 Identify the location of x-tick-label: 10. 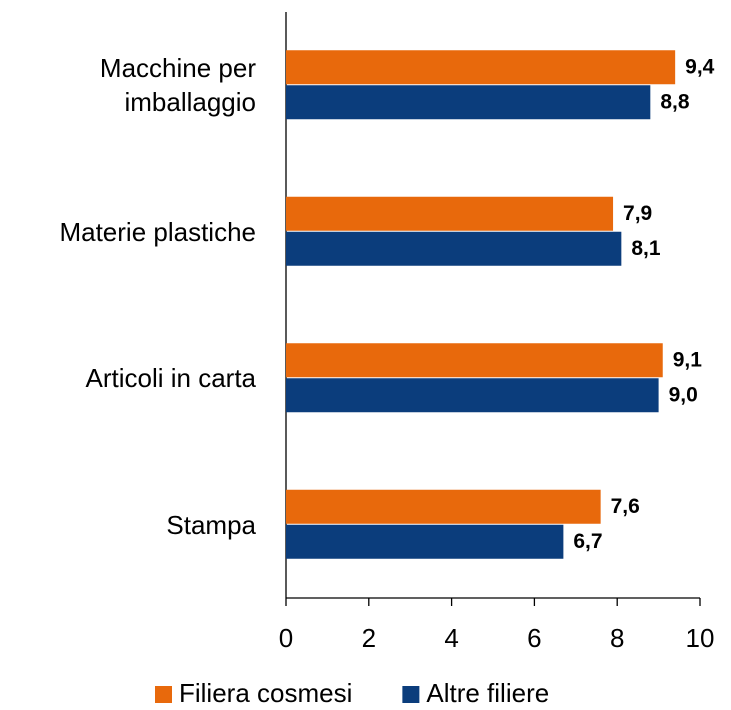
(700, 638).